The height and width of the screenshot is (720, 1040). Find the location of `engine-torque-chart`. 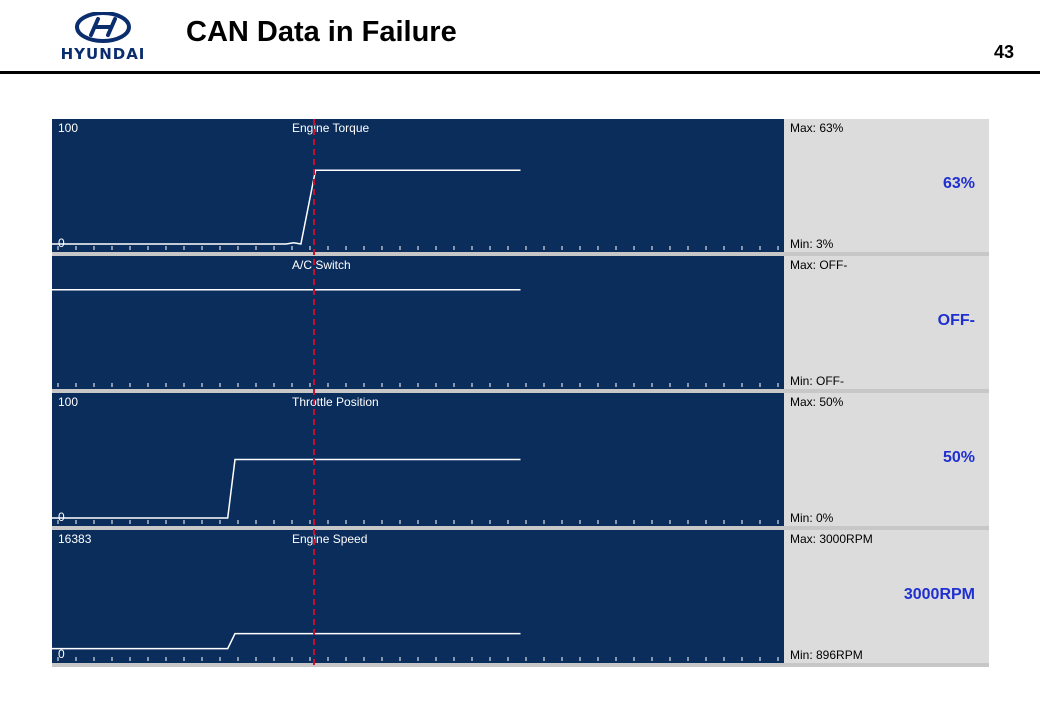

engine-torque-chart is located at coordinates (415, 209).